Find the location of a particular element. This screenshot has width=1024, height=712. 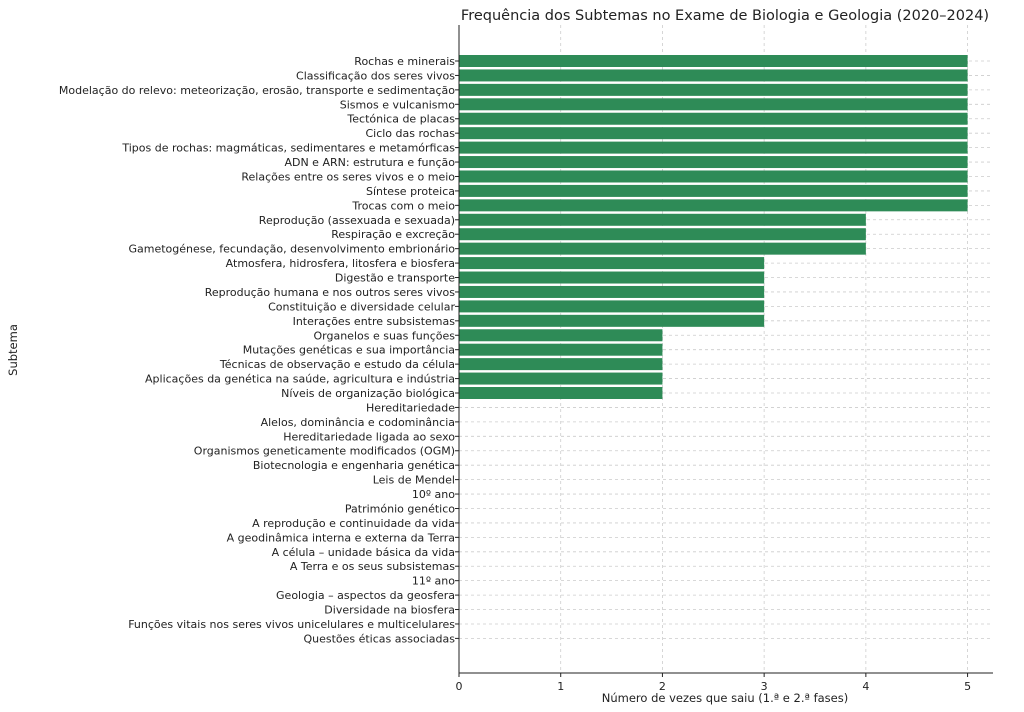

y-tick-label: Hereditariedade is located at coordinates (410, 407).